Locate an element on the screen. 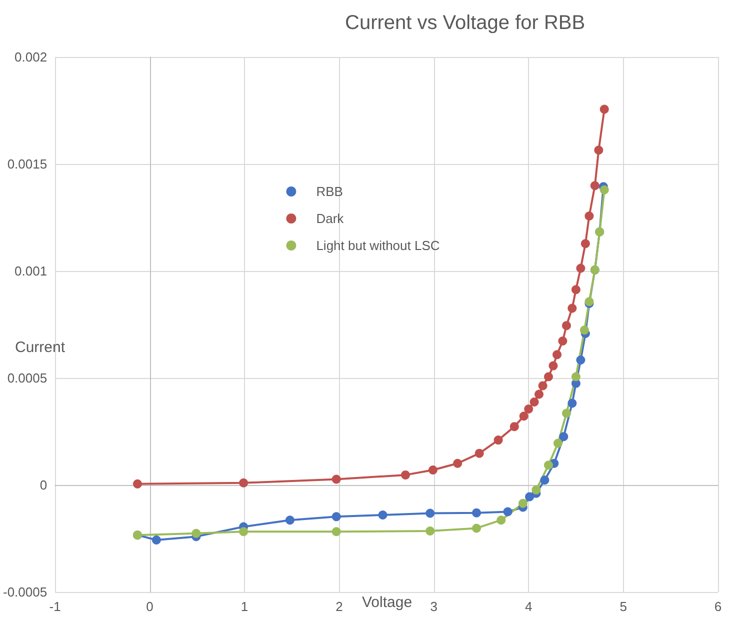  x-tick-label: -1 is located at coordinates (55, 606).